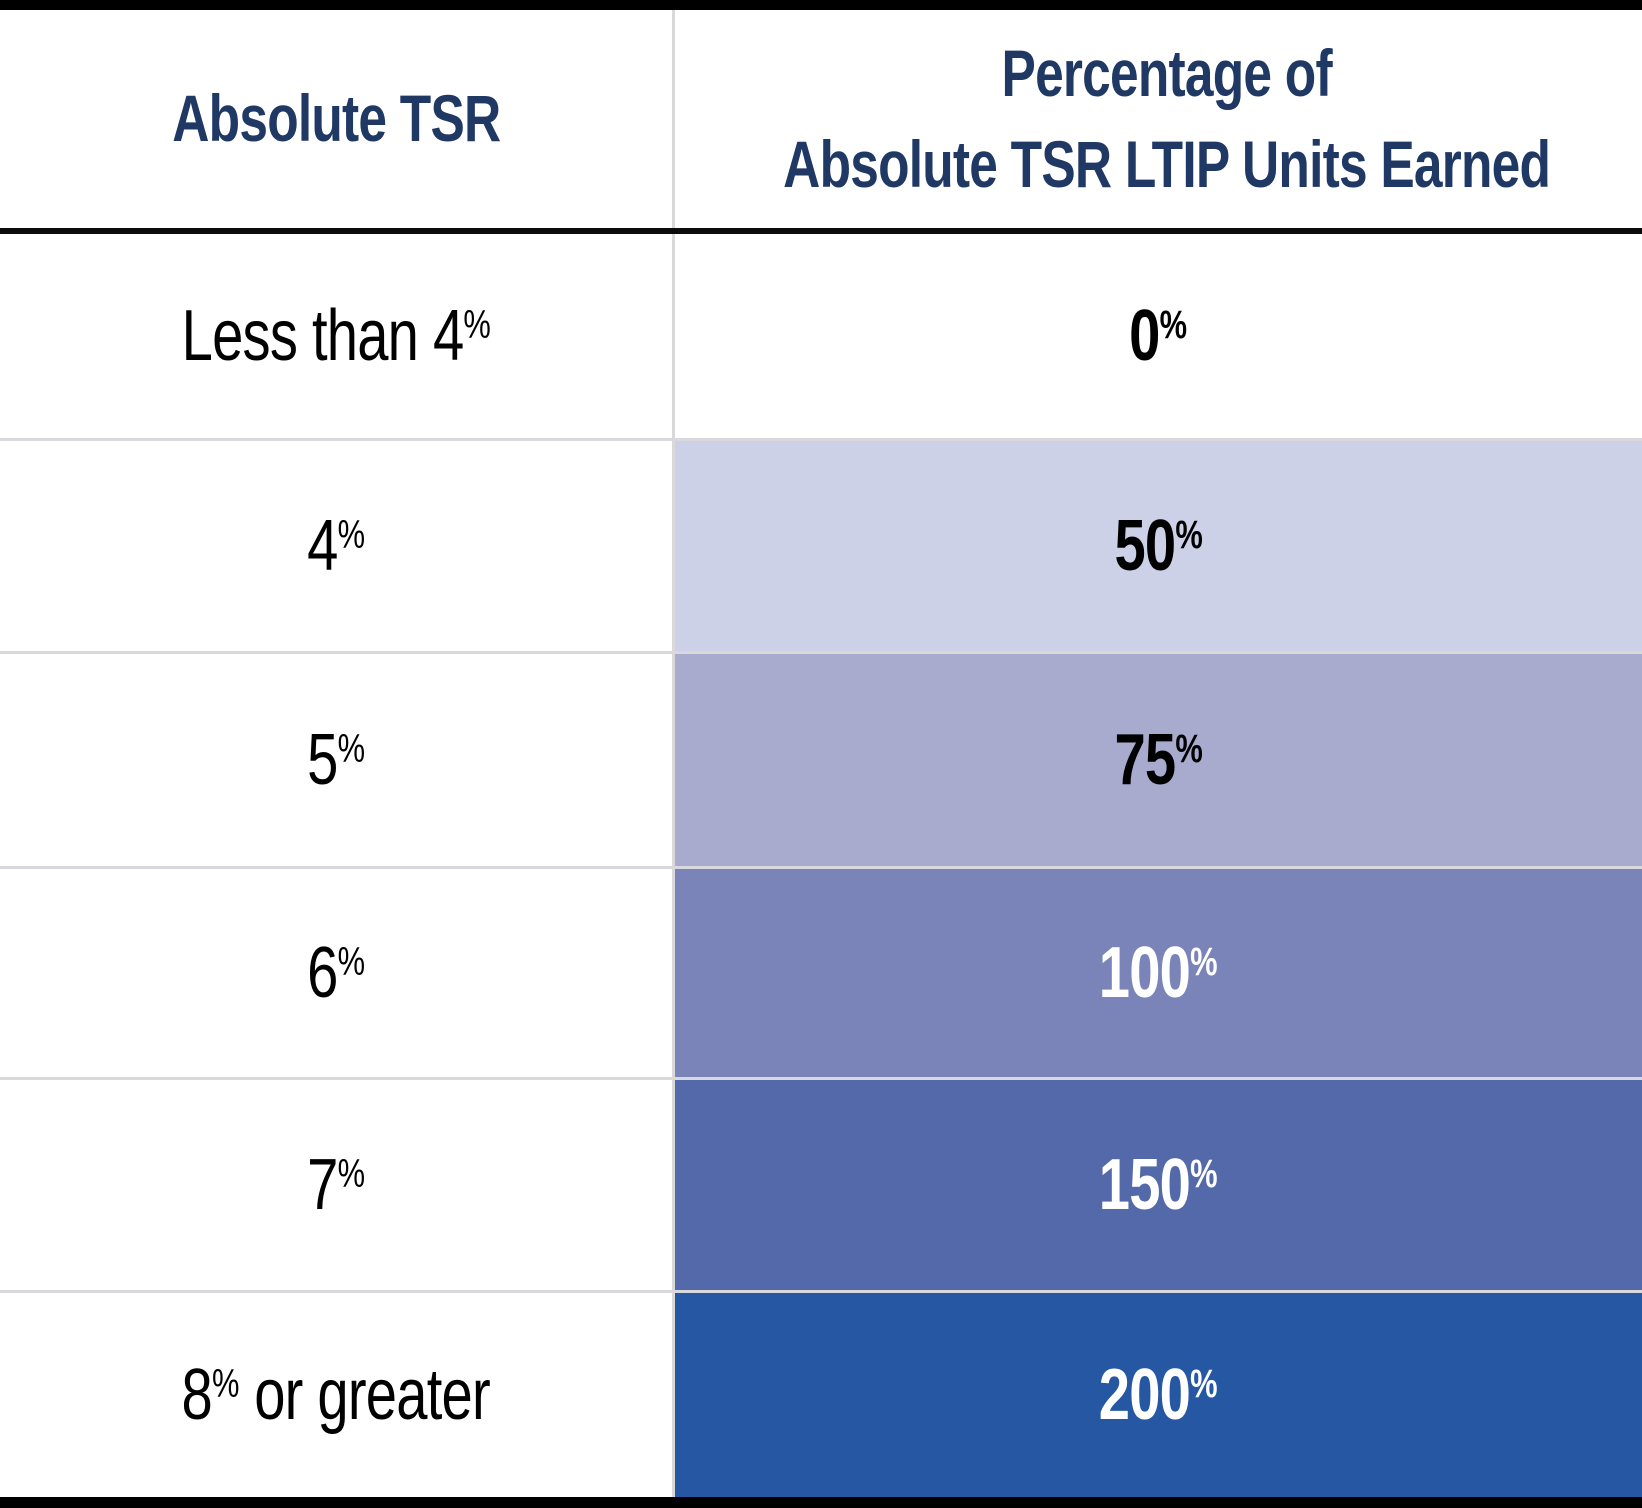  What do you see at coordinates (336, 1395) in the screenshot?
I see `tsr-cell: 8% or greater` at bounding box center [336, 1395].